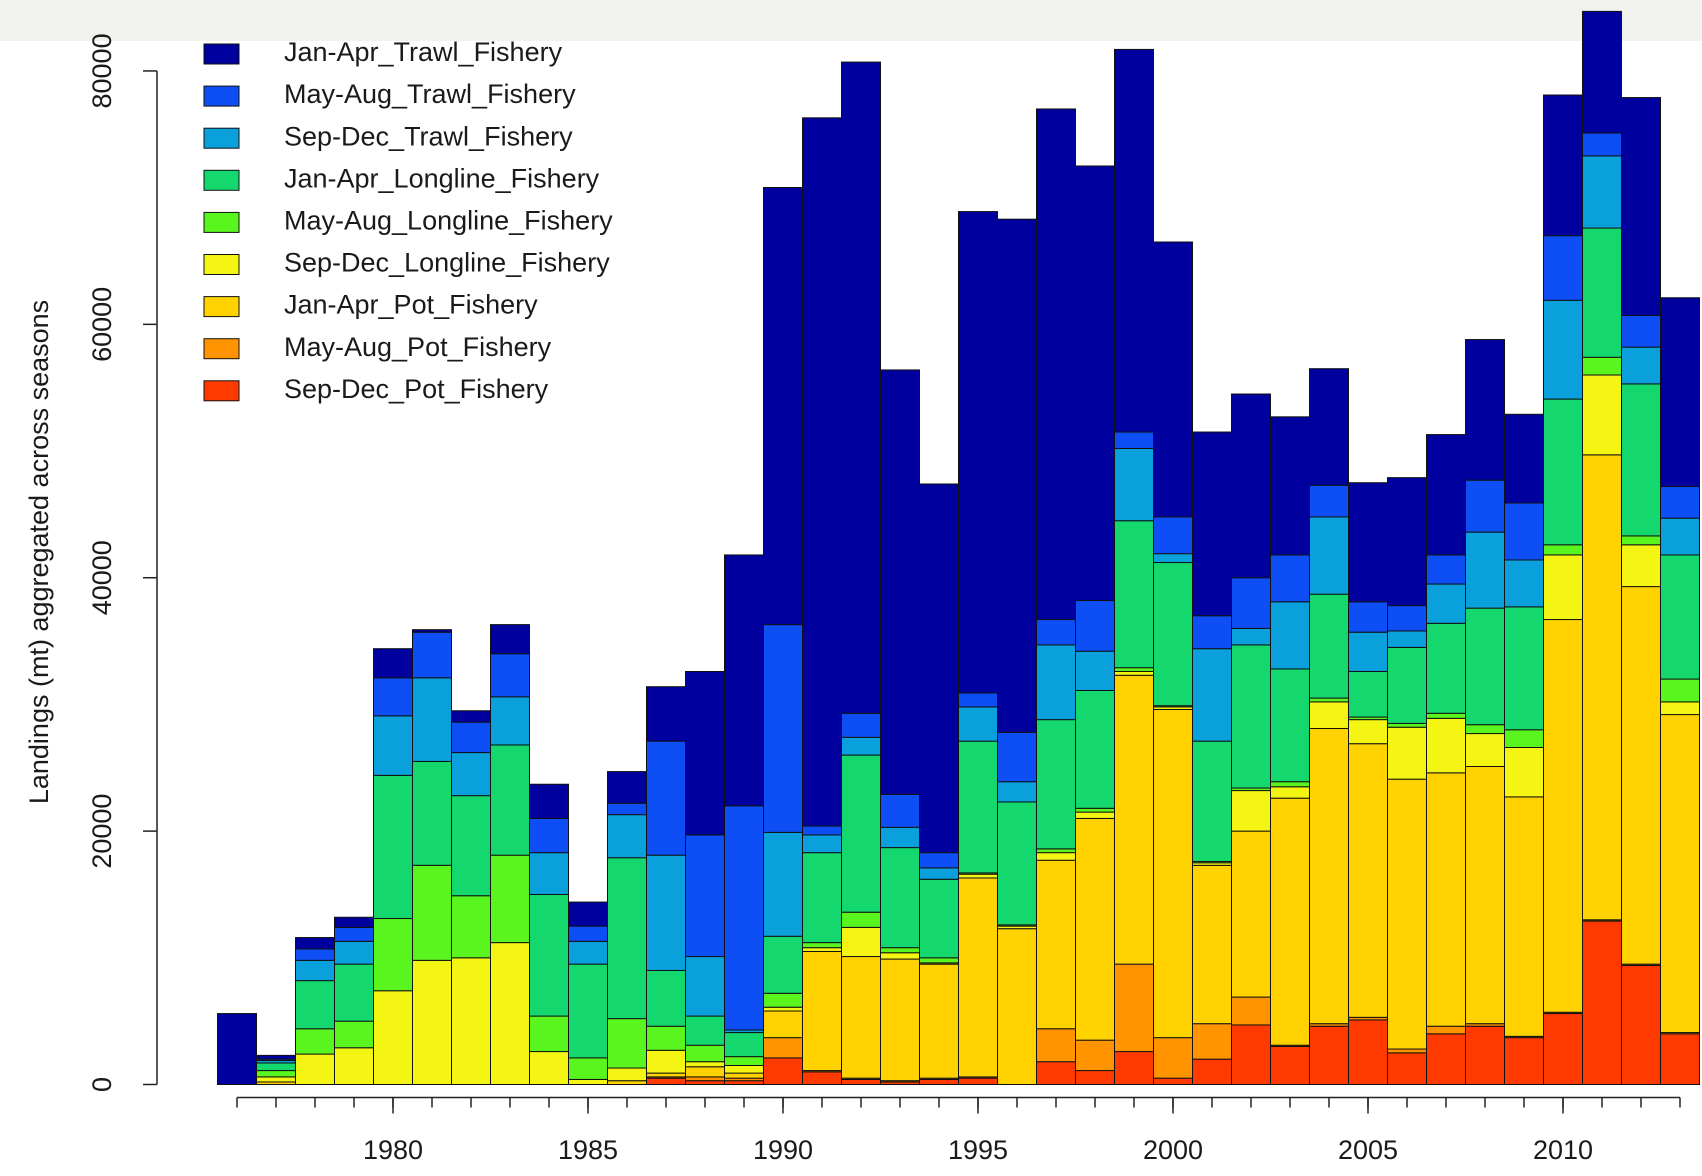  Describe the element at coordinates (851, 20) in the screenshot. I see `header-strip` at that location.